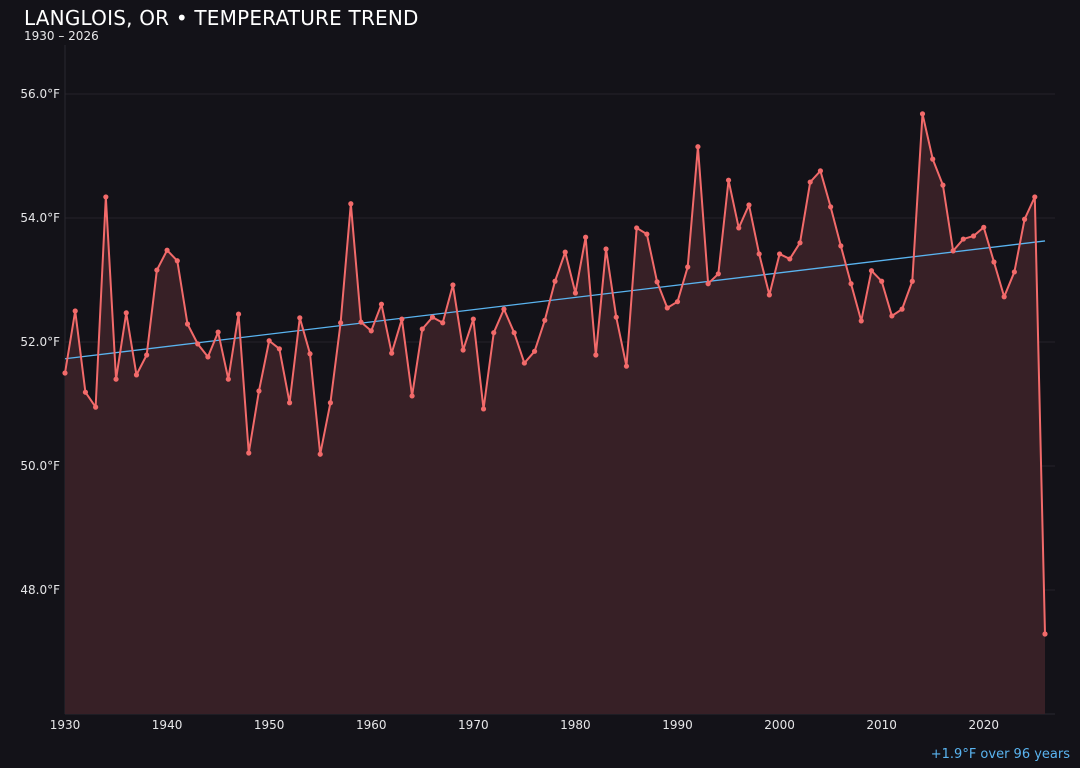 This screenshot has width=1080, height=768. Describe the element at coordinates (677, 725) in the screenshot. I see `x-tick-label: 1990` at that location.